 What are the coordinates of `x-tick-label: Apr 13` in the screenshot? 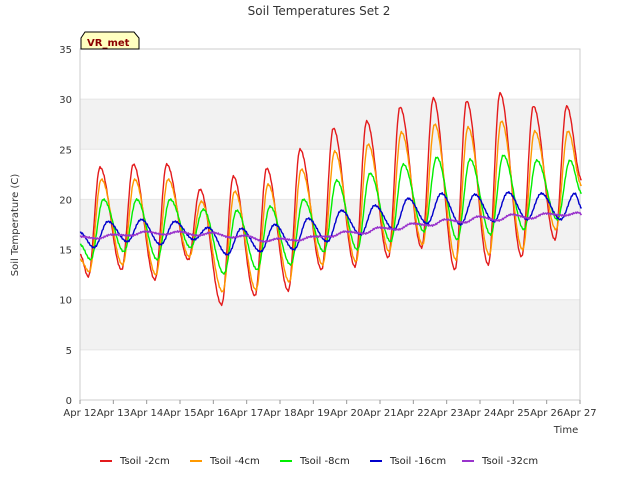 It's located at (113, 413).